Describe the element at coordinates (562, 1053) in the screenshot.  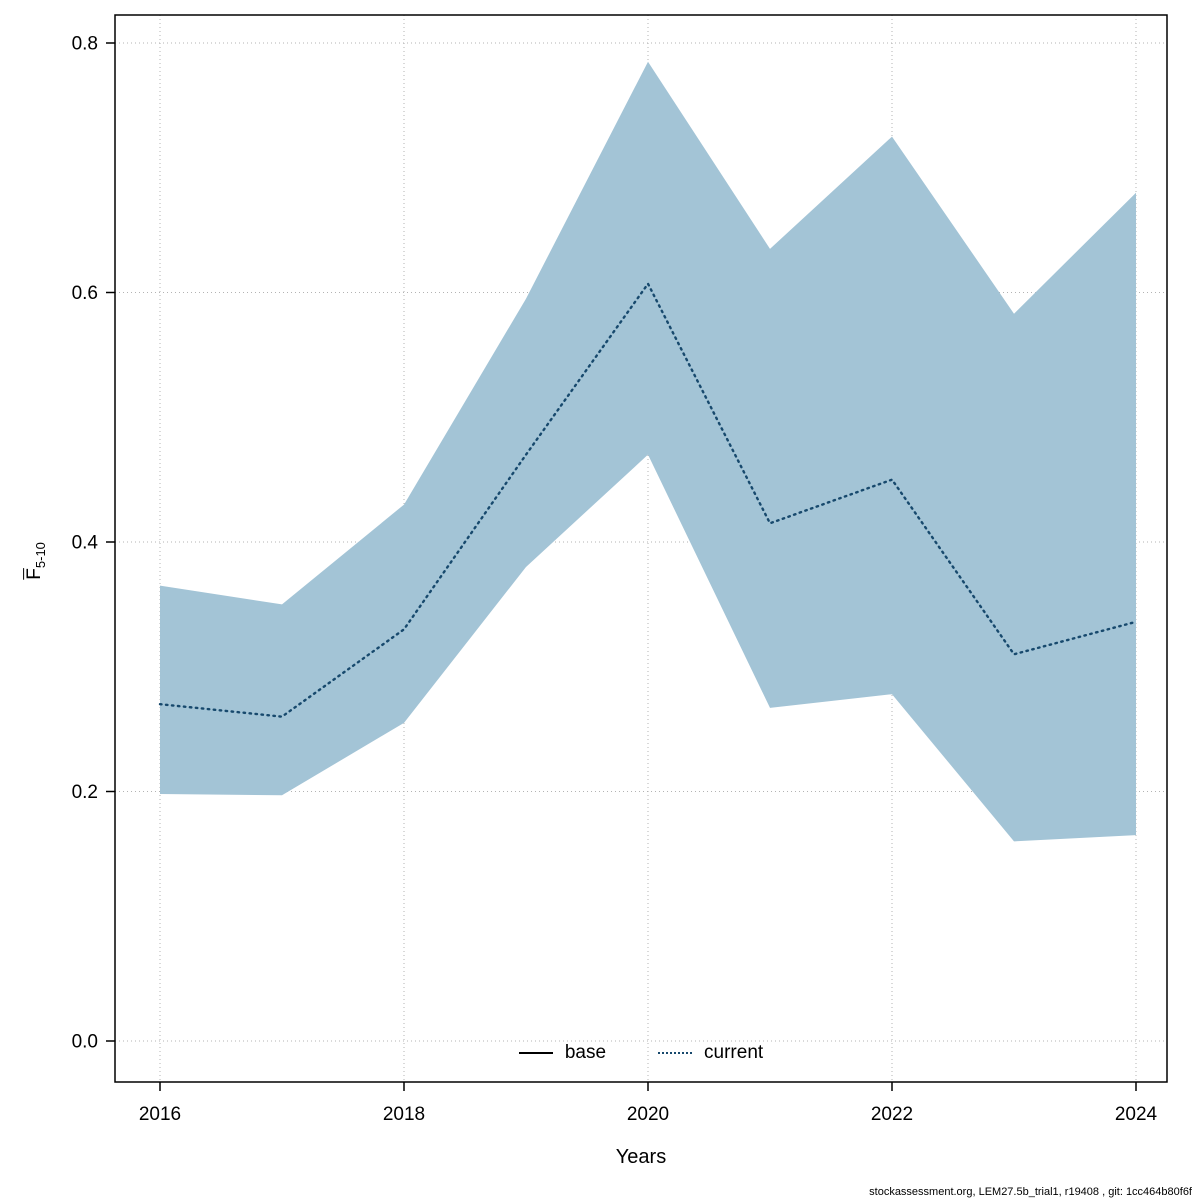
I see `legend-item-base: base` at that location.